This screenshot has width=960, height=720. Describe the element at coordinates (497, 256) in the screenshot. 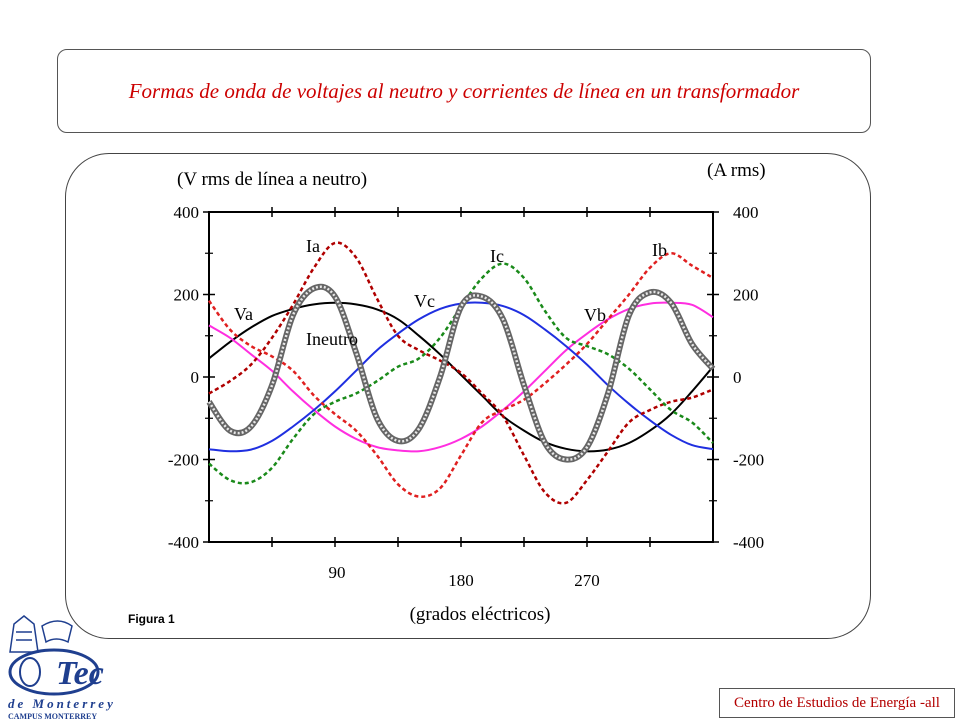

I see `series-label-ic: Ic` at that location.